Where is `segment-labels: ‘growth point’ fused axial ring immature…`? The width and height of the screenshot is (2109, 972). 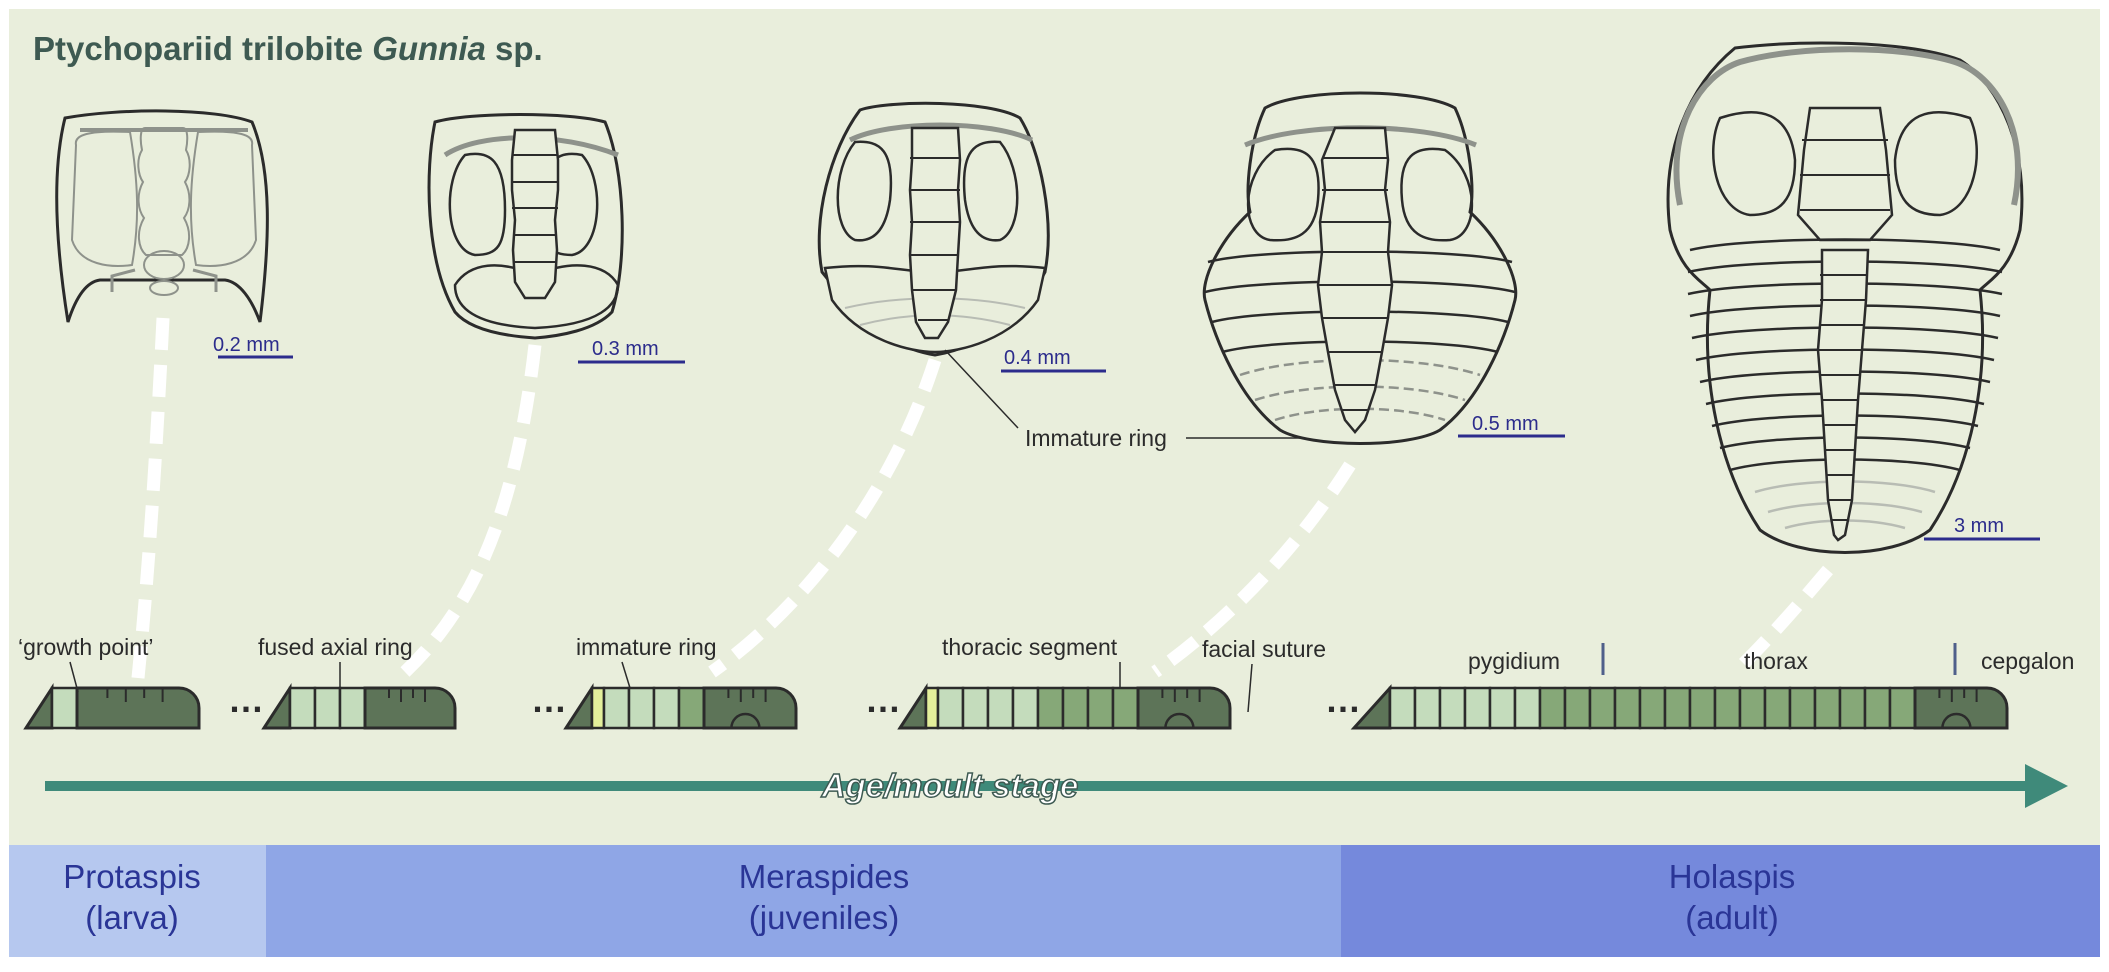
segment-labels: ‘growth point’ fused axial ring immature… is located at coordinates (1046, 654).